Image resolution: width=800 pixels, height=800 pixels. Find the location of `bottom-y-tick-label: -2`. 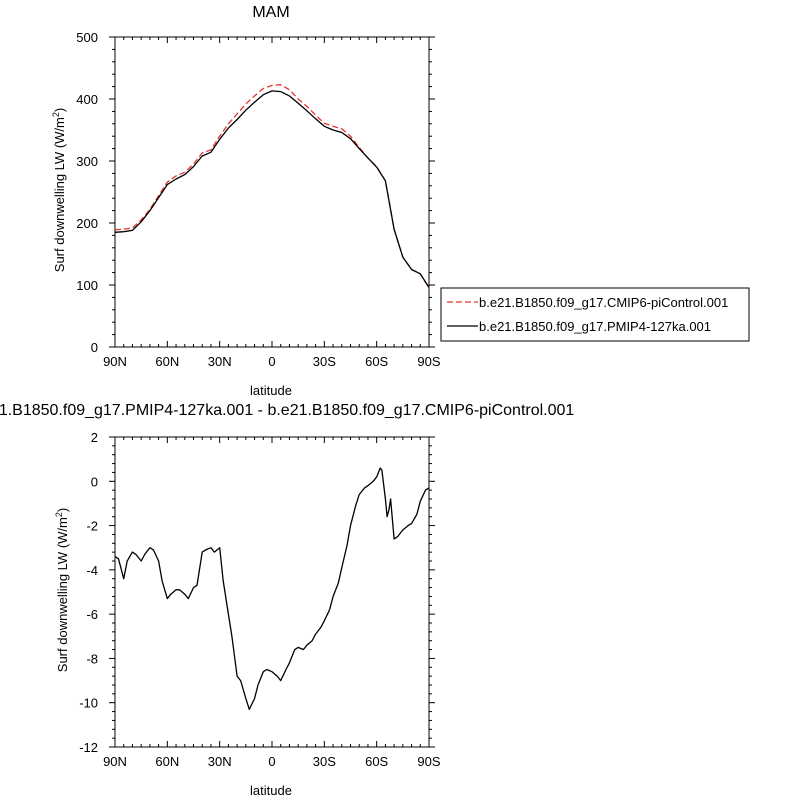

bottom-y-tick-label: -2 is located at coordinates (92, 526).